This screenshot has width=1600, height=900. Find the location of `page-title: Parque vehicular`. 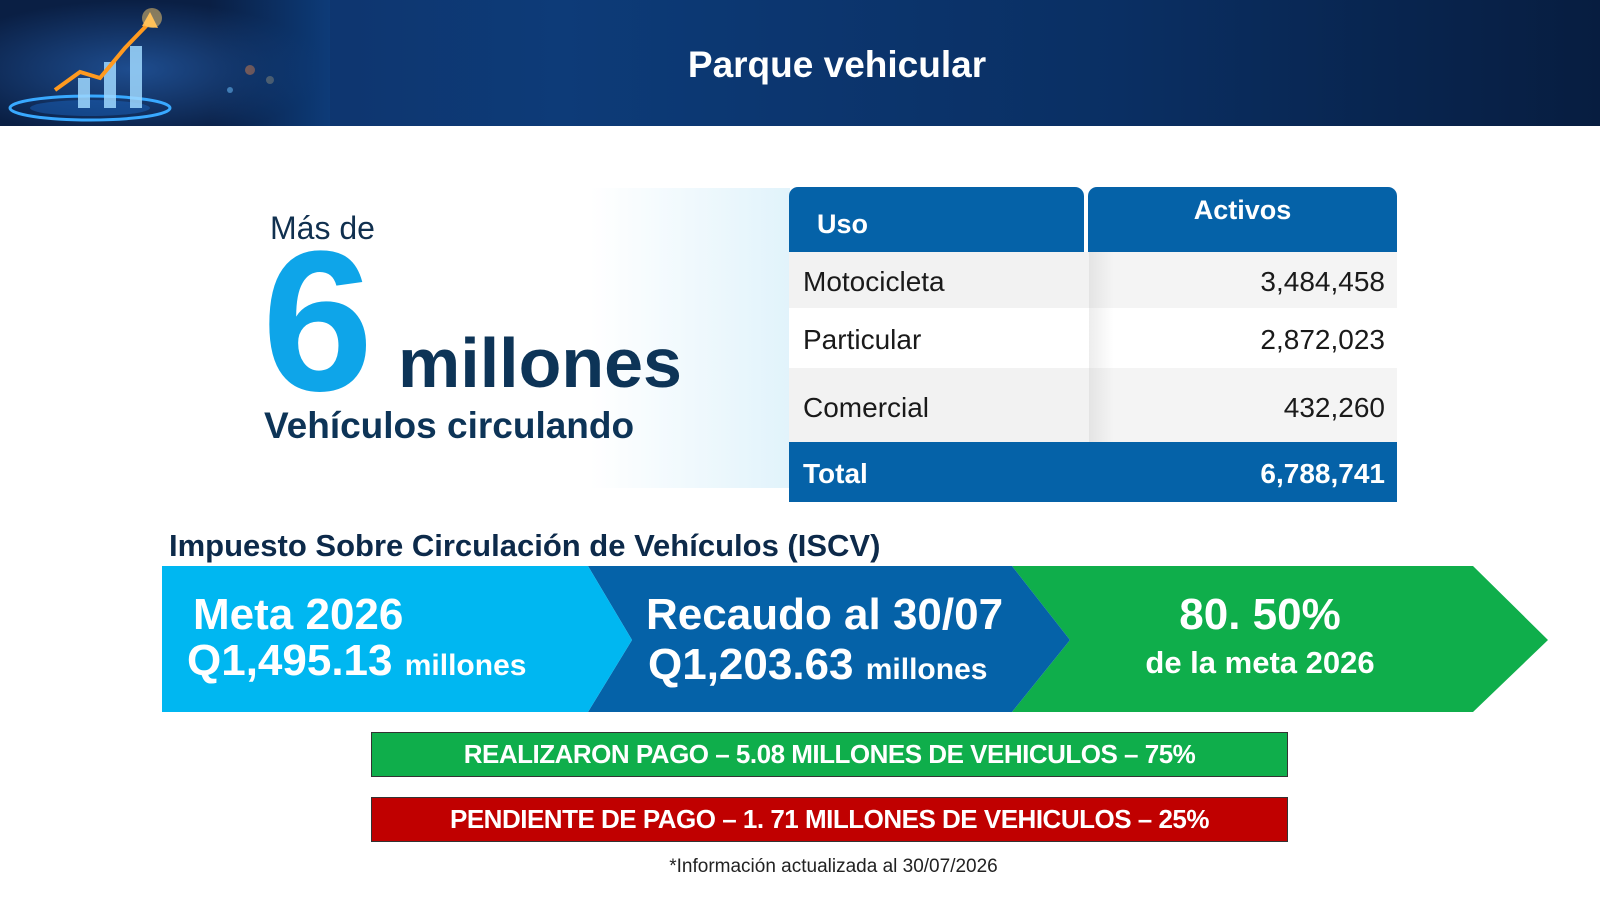

page-title: Parque vehicular is located at coordinates (837, 64).